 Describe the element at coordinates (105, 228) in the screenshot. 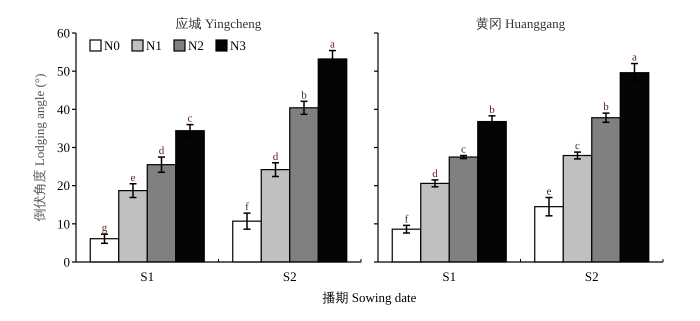

I see `data-label: g` at that location.